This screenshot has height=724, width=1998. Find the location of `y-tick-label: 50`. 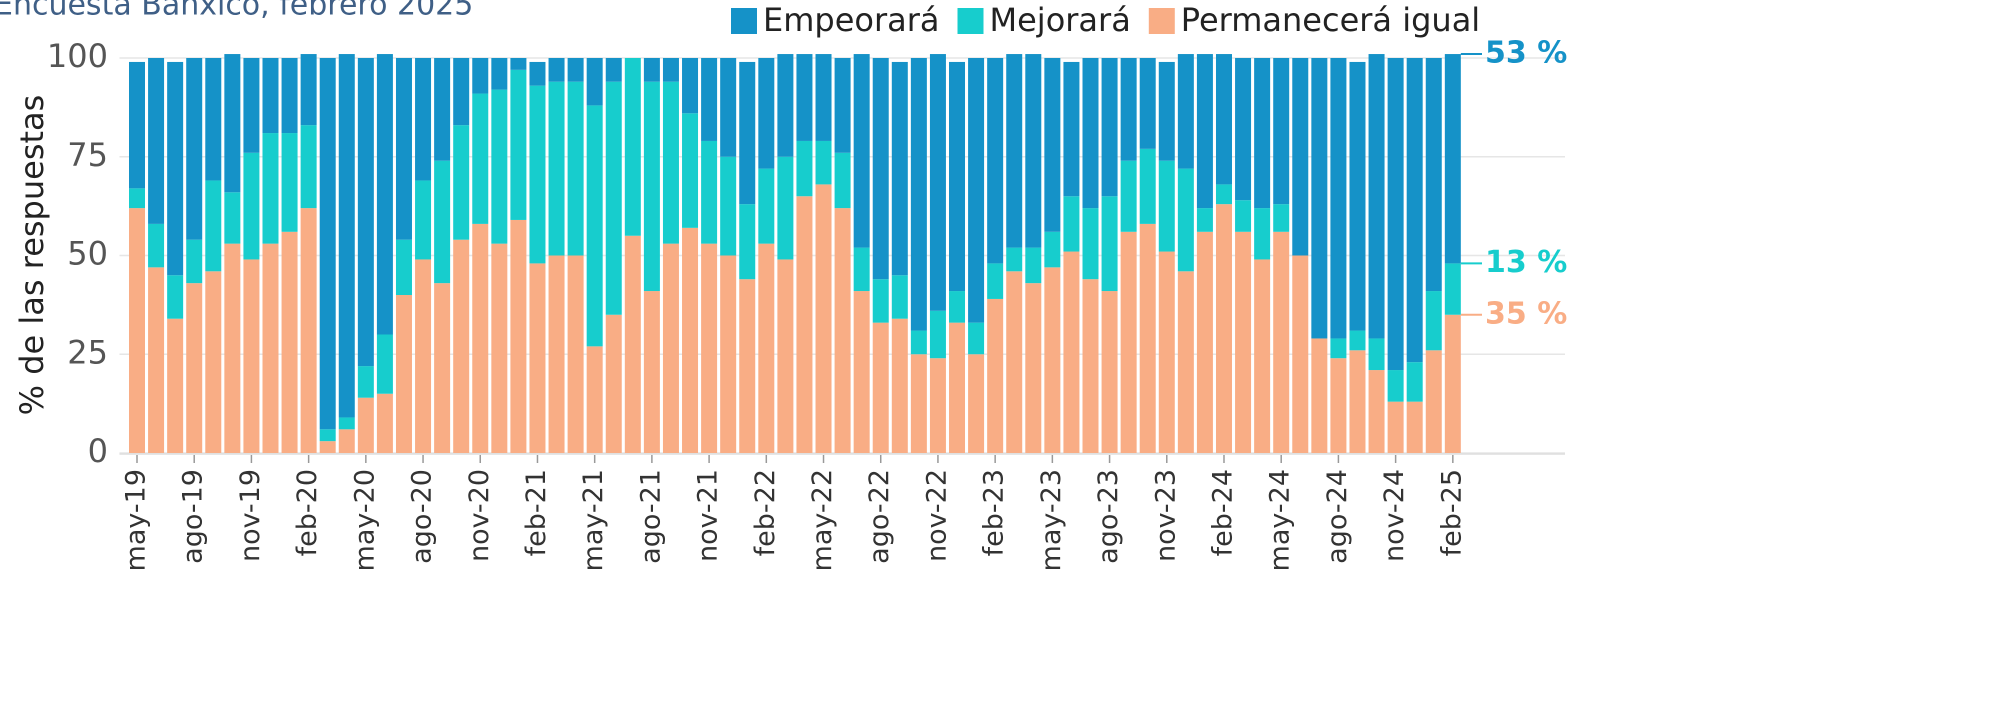

y-tick-label: 50 is located at coordinates (87, 254).